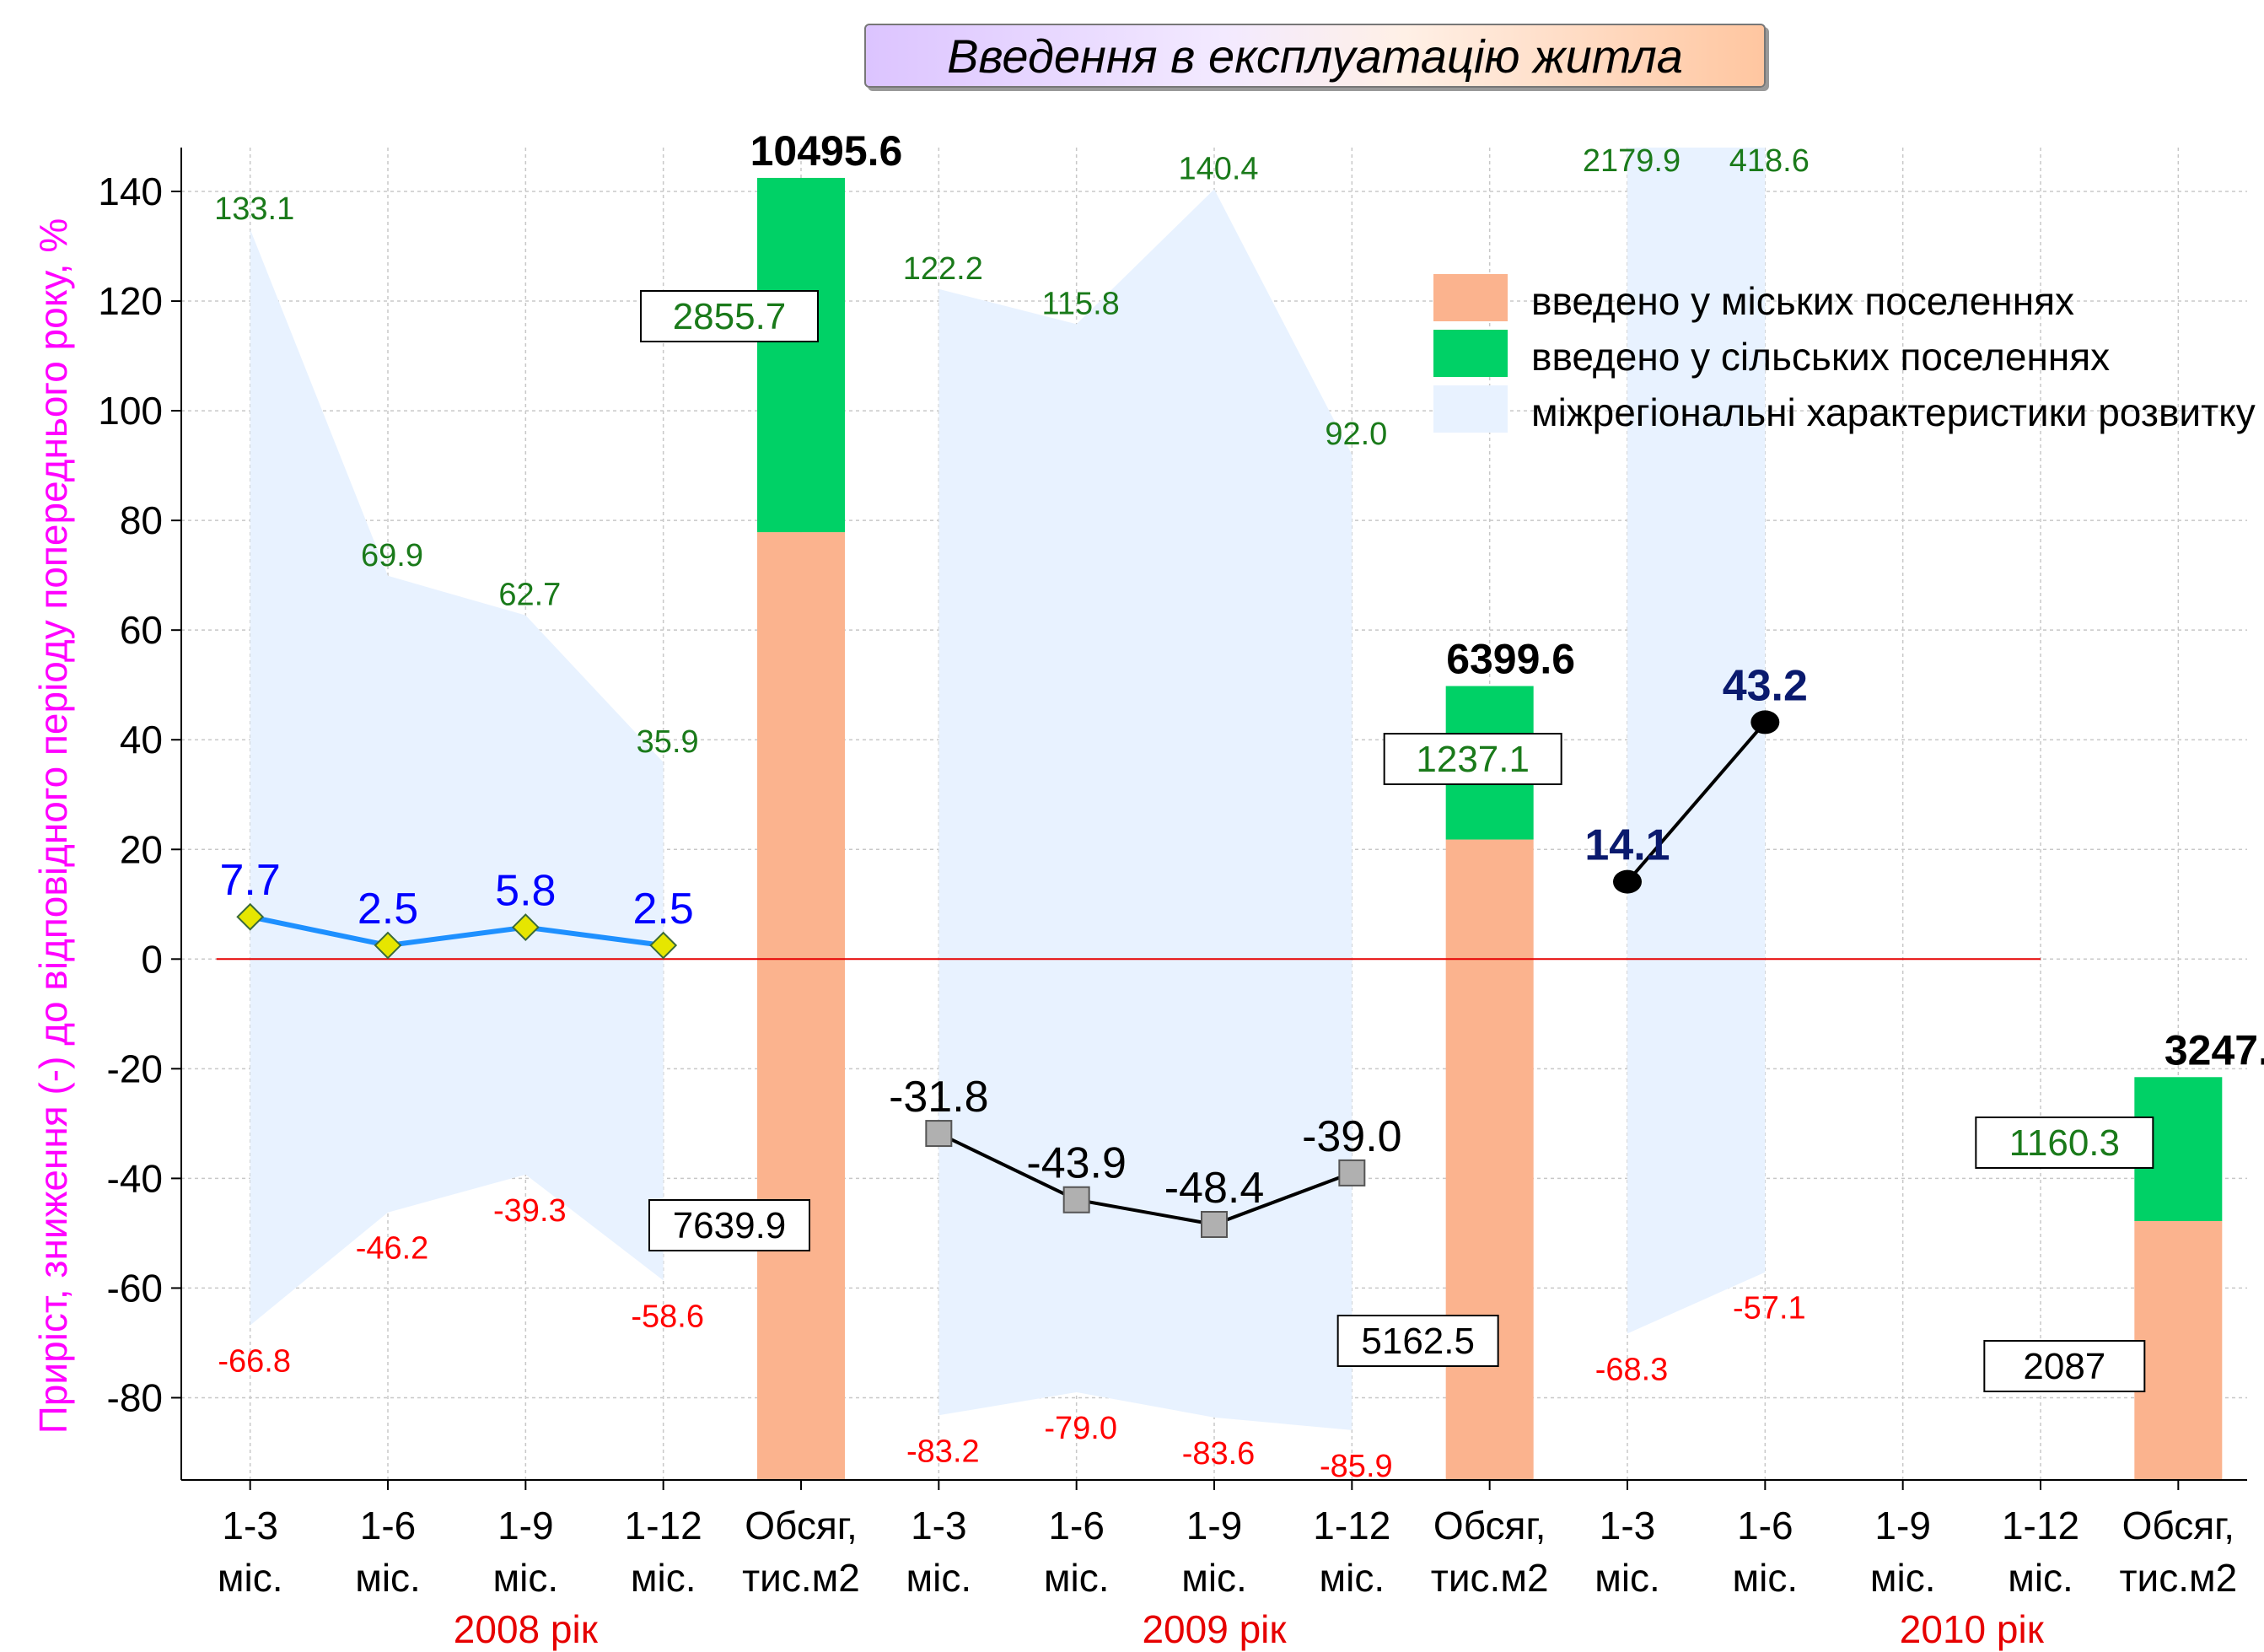 This screenshot has width=2264, height=1652. I want to click on y-tick-label: 100, so click(130, 411).